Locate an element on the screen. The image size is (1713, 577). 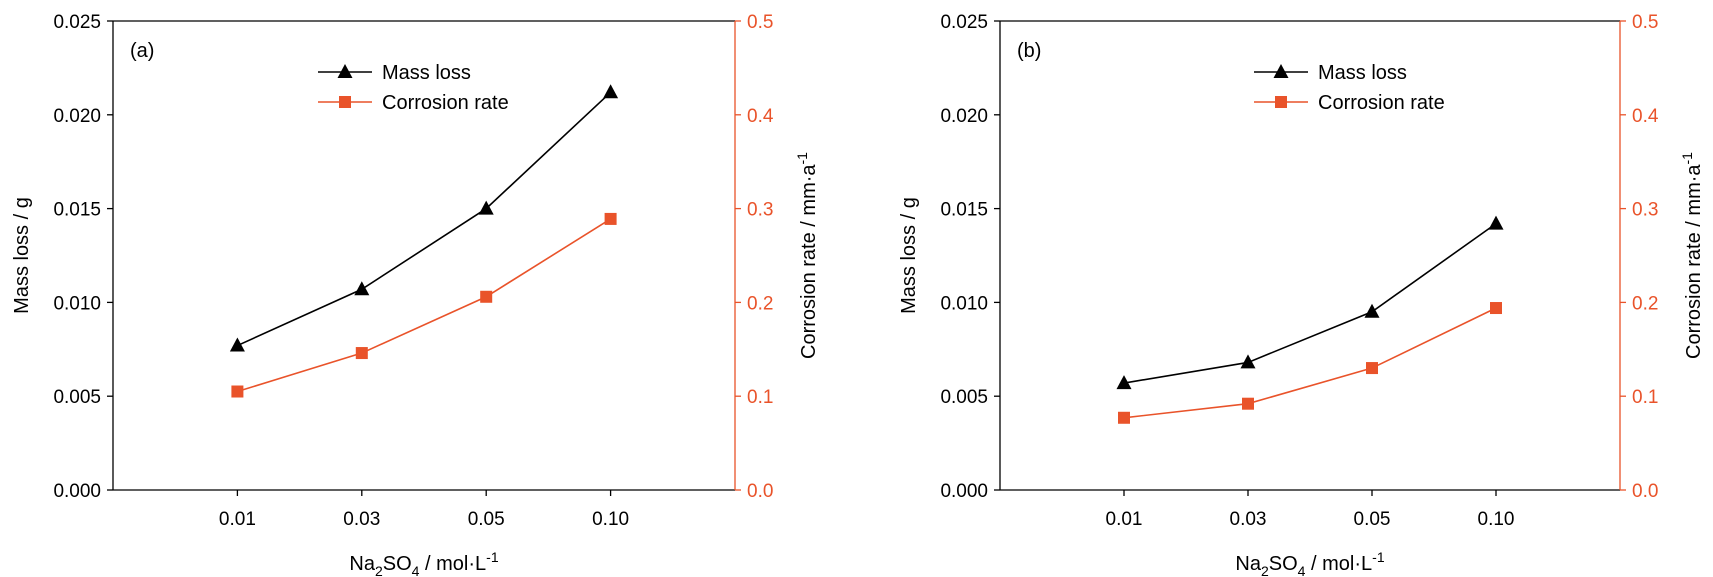
panel-label: (a) is located at coordinates (142, 51).